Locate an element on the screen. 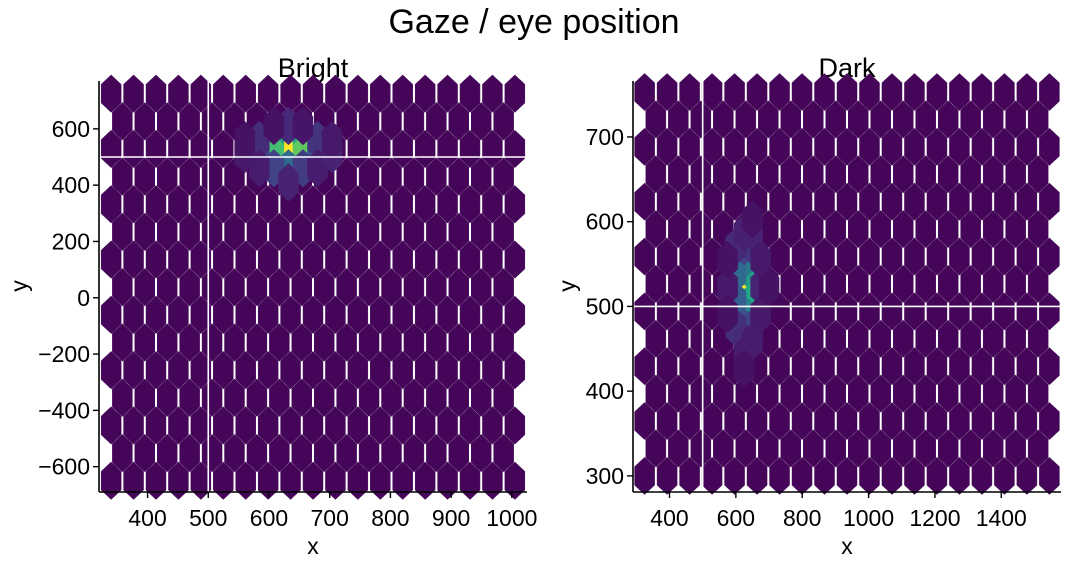 This screenshot has height=565, width=1068. y-tick-label: 500 is located at coordinates (605, 306).